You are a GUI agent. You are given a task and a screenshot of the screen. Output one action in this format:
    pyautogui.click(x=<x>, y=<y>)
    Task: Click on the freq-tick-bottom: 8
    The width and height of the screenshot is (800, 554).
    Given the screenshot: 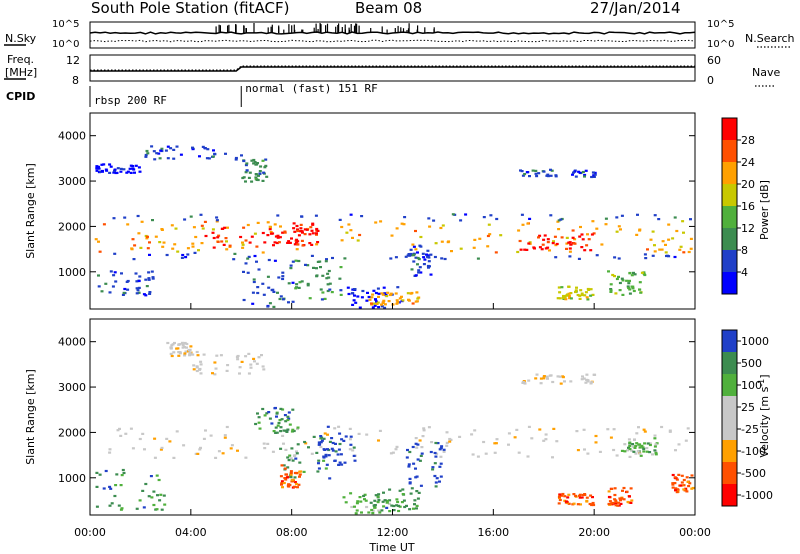 What is the action you would take?
    pyautogui.click(x=75, y=80)
    